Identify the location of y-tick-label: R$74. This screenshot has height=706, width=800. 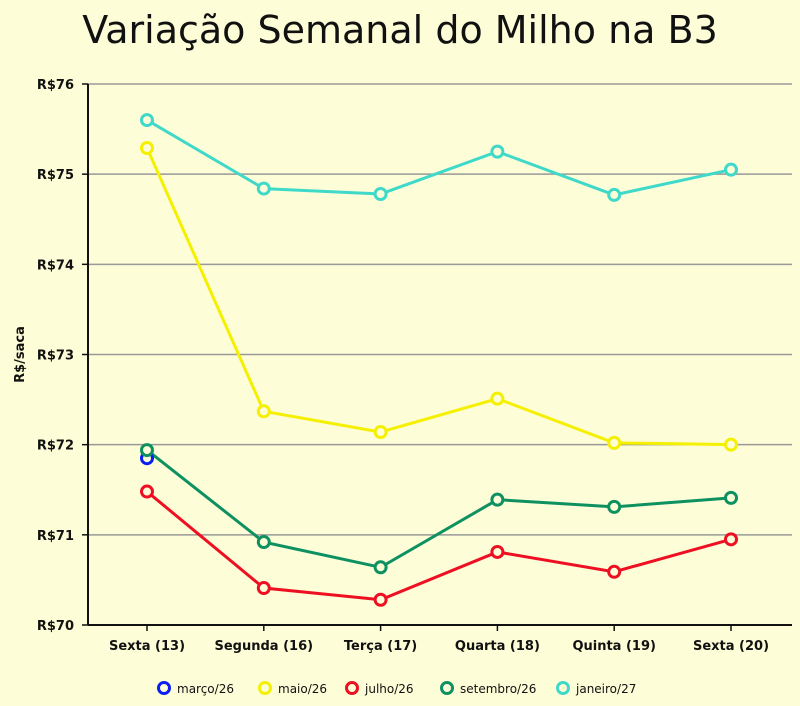
(55, 265).